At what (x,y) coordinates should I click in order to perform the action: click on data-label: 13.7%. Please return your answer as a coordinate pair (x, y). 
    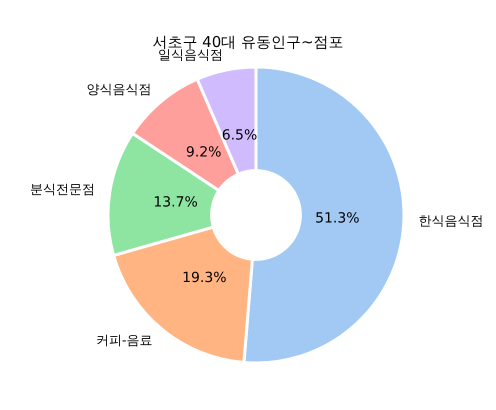
    Looking at the image, I should click on (175, 202).